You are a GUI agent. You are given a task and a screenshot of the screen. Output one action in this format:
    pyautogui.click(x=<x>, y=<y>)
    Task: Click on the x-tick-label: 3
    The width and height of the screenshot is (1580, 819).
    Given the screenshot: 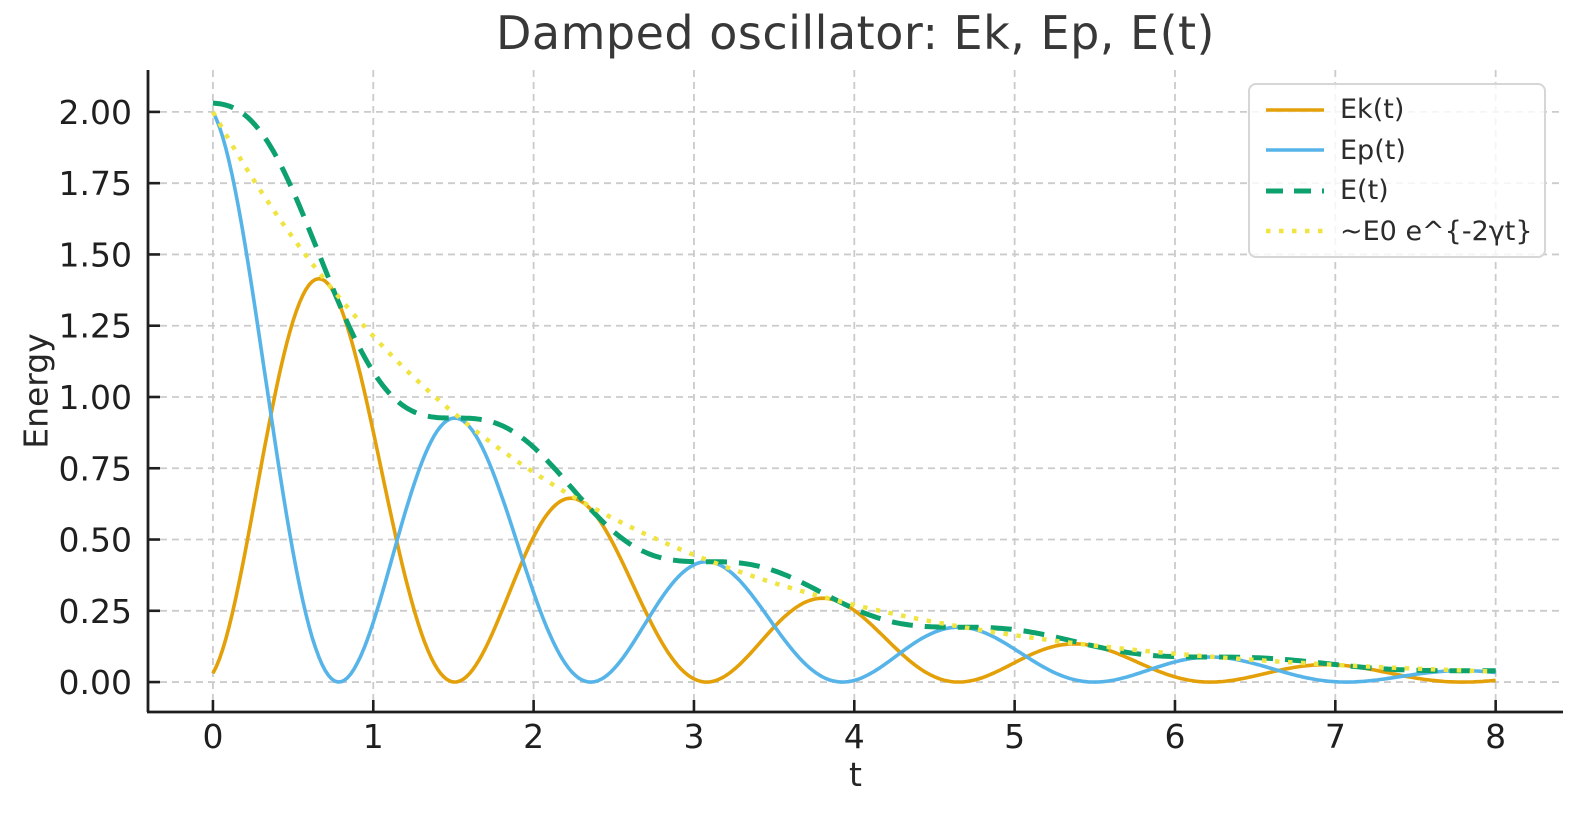 What is the action you would take?
    pyautogui.click(x=693, y=736)
    